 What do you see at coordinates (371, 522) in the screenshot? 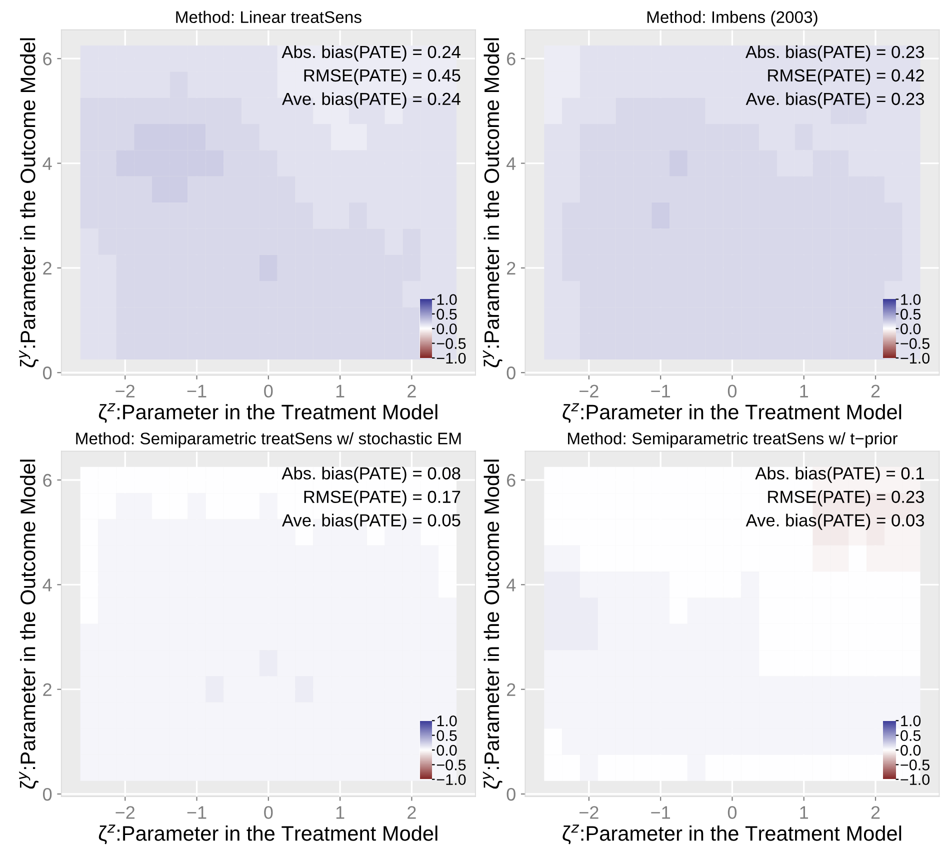
I see `annotation: Ave. bias(PATE) = 0.05` at bounding box center [371, 522].